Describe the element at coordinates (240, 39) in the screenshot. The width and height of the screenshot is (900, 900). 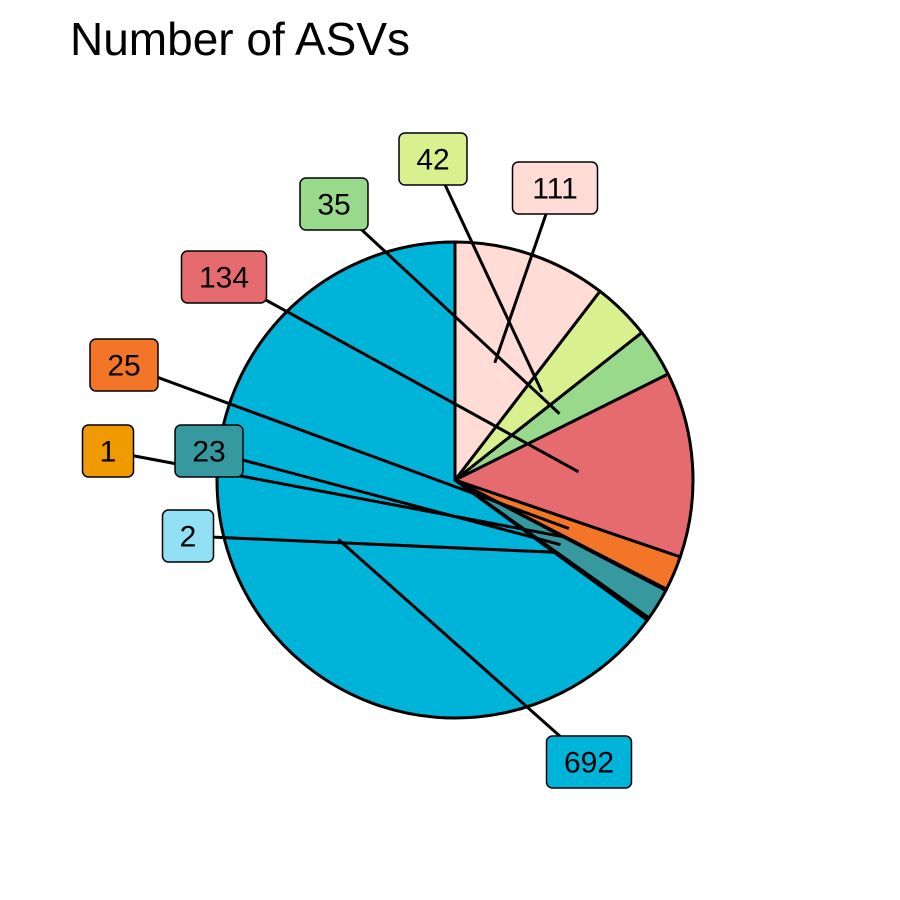
I see `chart-title: Number of ASVs` at that location.